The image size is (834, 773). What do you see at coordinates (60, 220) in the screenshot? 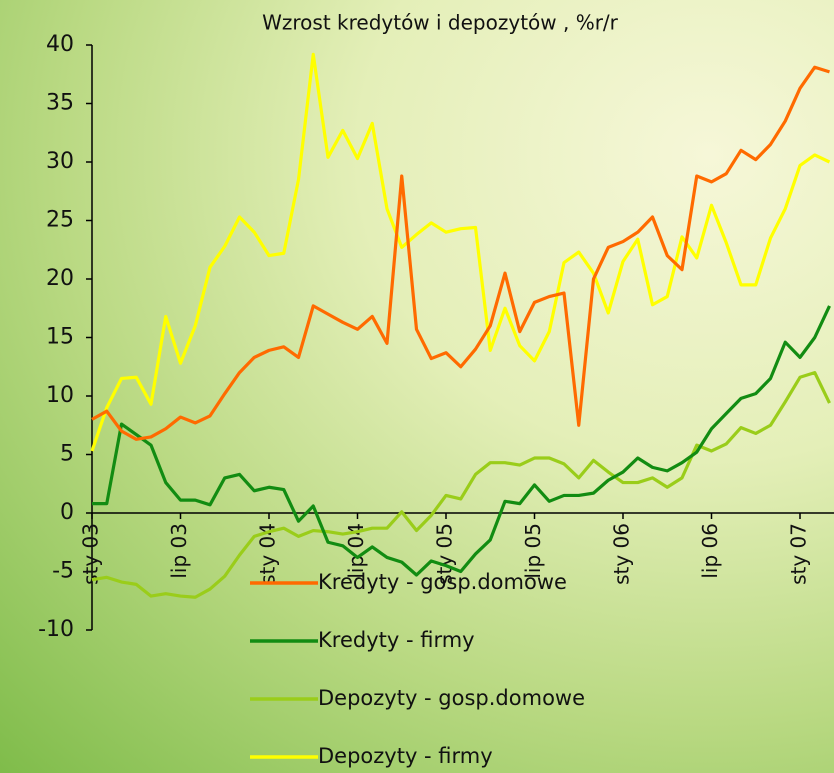
I see `y-tick-label: 25` at bounding box center [60, 220].